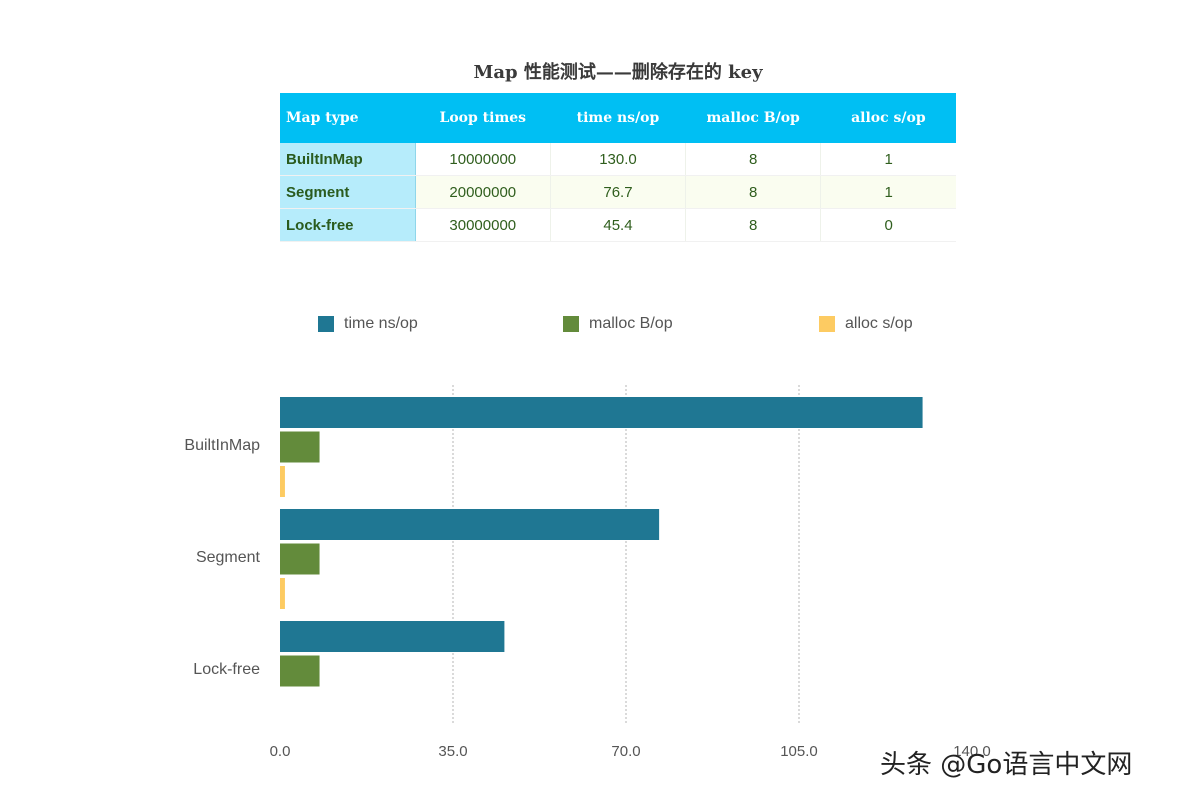 This screenshot has height=800, width=1200. What do you see at coordinates (483, 225) in the screenshot?
I see `cell-loop-times: 30000000` at bounding box center [483, 225].